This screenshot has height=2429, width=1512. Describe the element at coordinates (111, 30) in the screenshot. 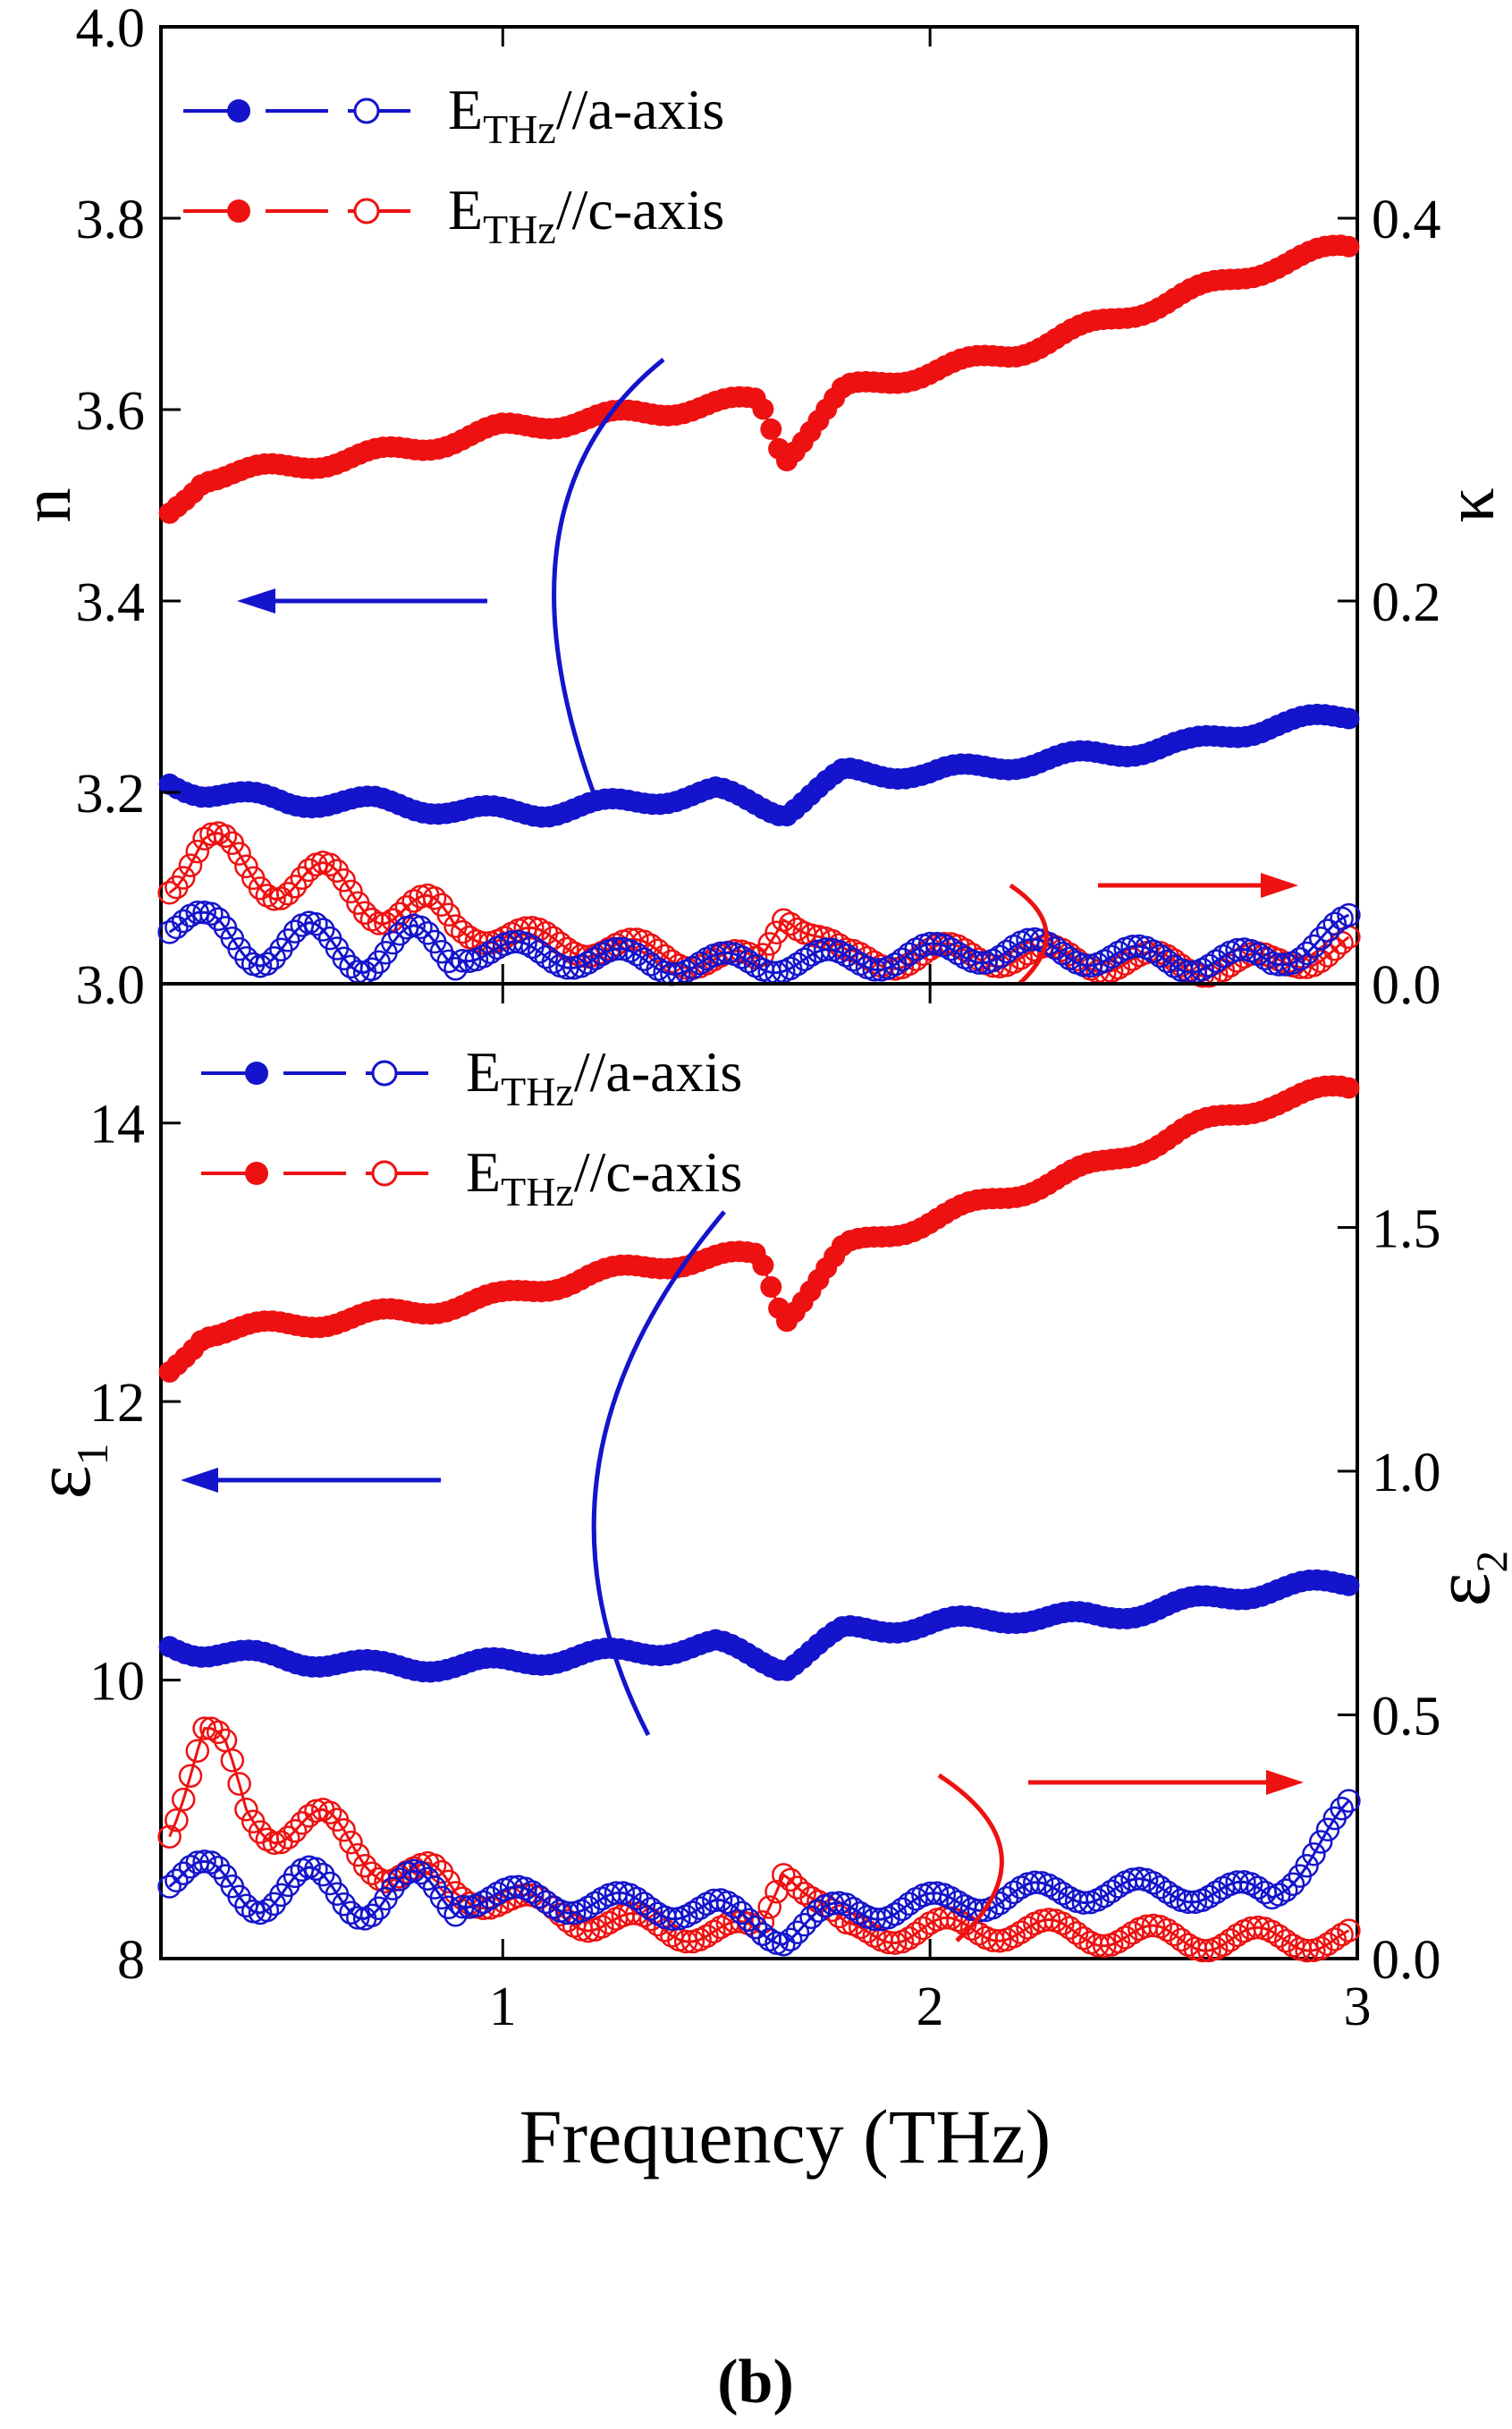

I see `y-left-tick-label: 4.0` at that location.